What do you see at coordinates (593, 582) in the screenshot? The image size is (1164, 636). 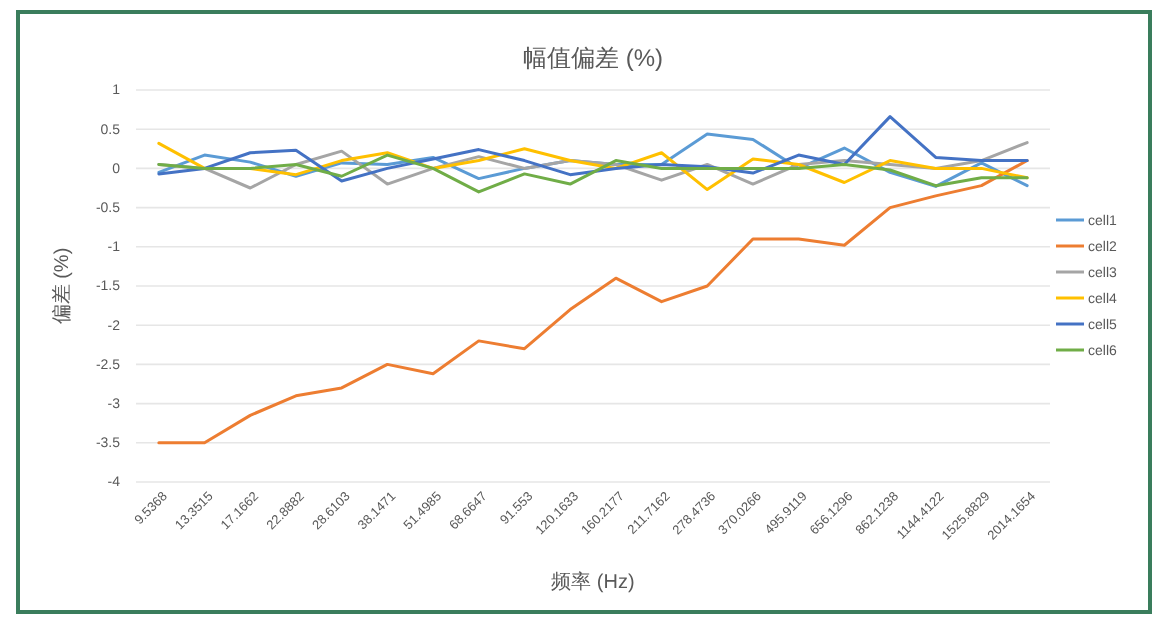 I see `x-axis-title: 频率 (Hz)` at bounding box center [593, 582].